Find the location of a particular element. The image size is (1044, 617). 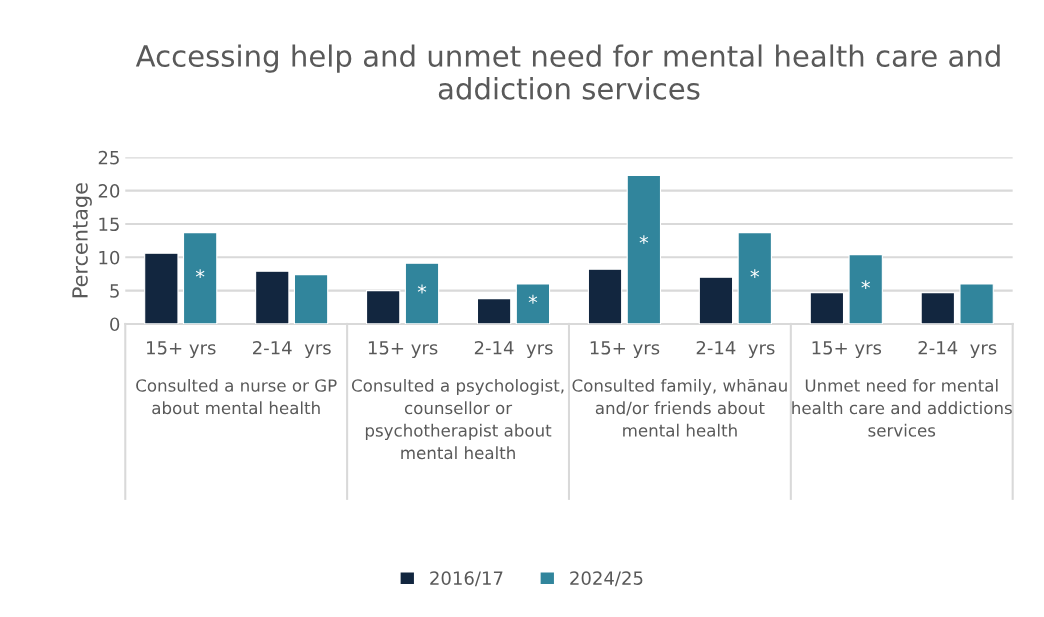

y-axis-title: Percentage is located at coordinates (82, 240).